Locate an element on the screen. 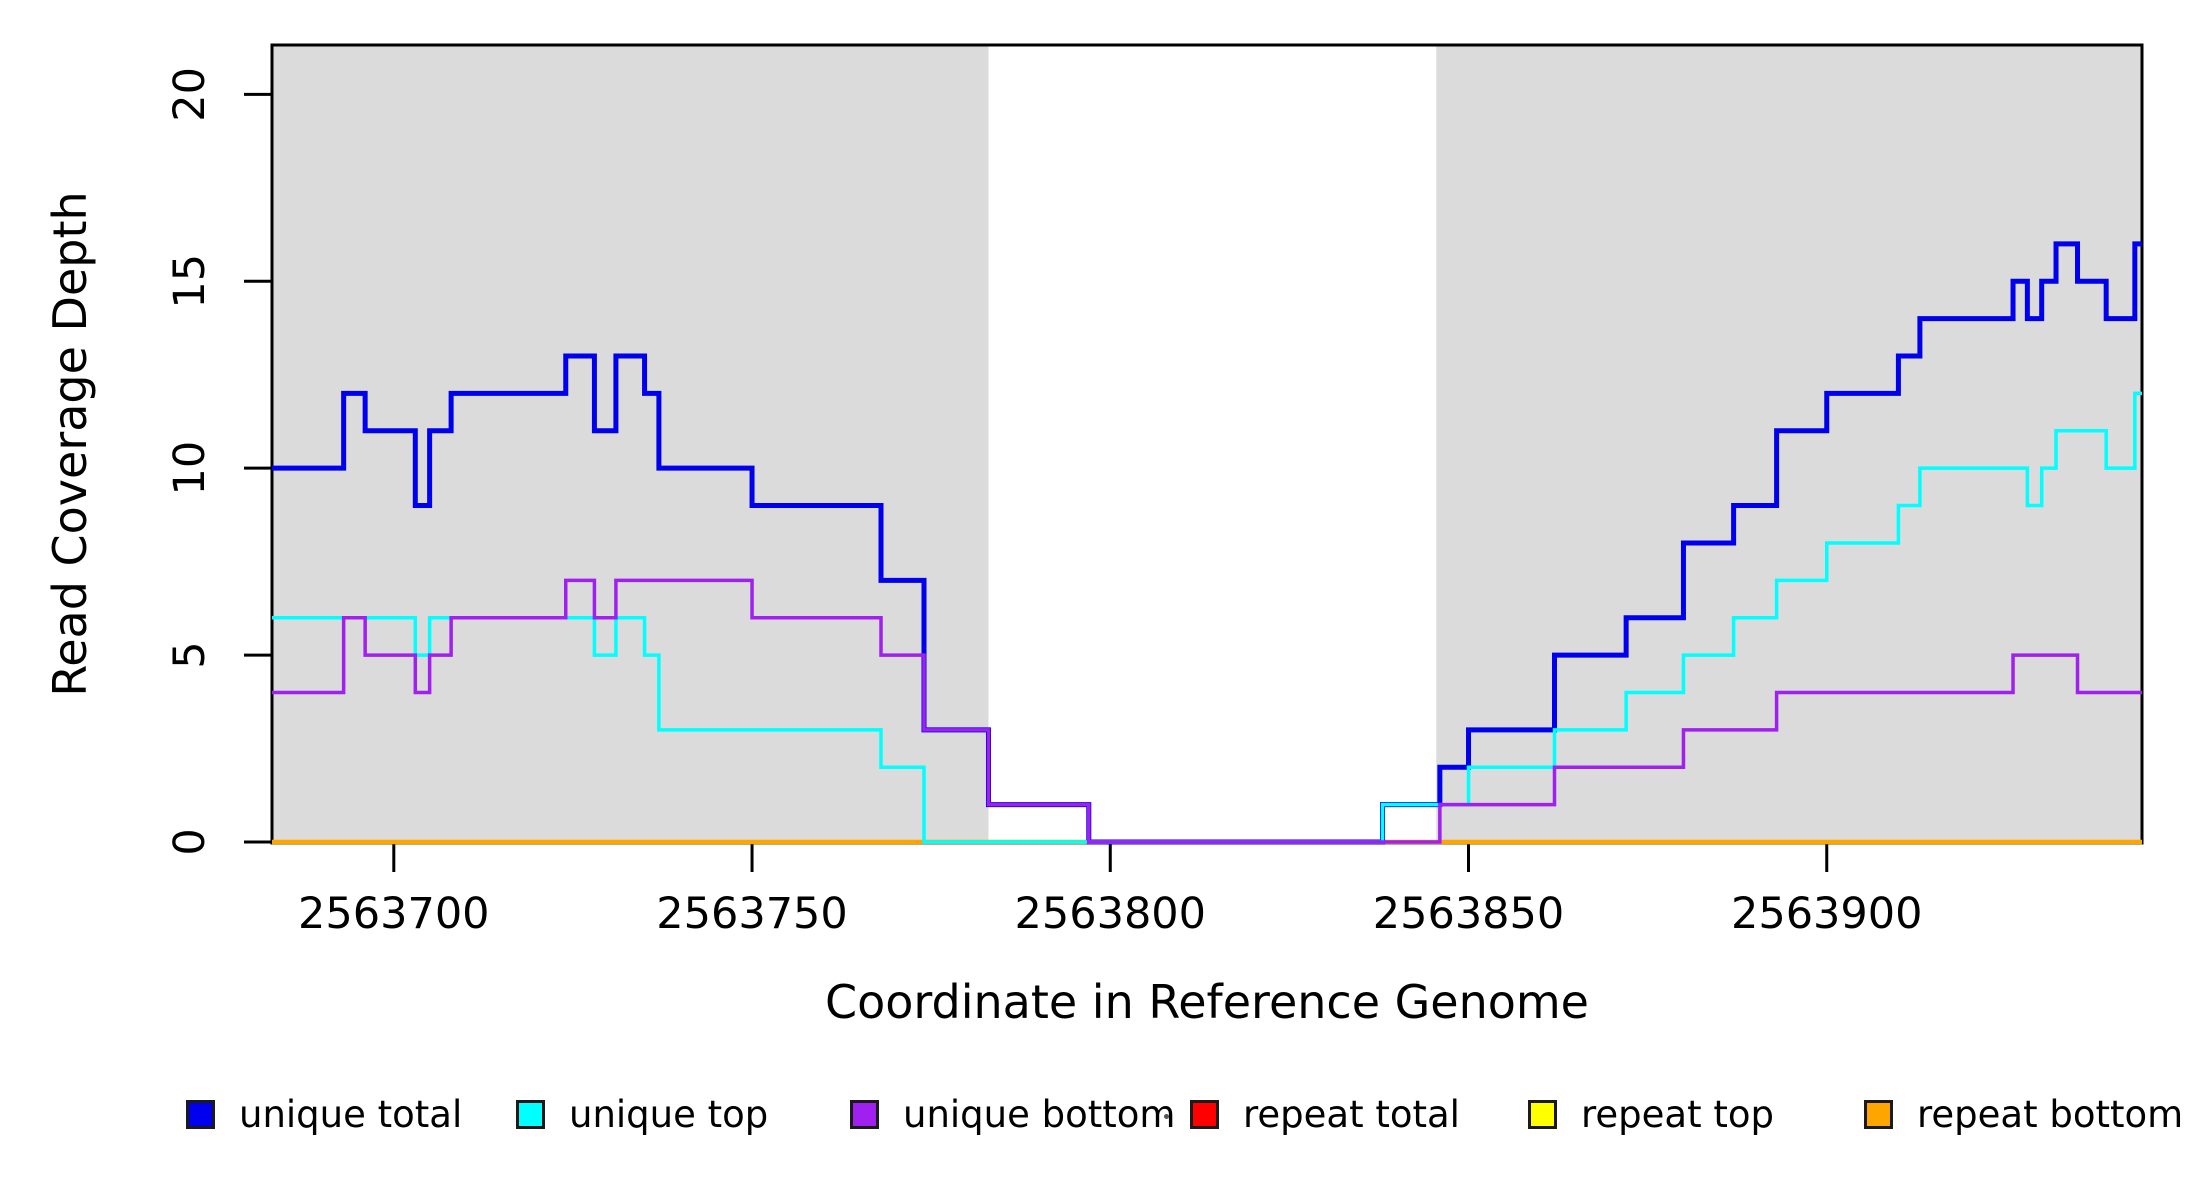 This screenshot has height=1200, width=2200. y-tick-label: 10 is located at coordinates (190, 468).